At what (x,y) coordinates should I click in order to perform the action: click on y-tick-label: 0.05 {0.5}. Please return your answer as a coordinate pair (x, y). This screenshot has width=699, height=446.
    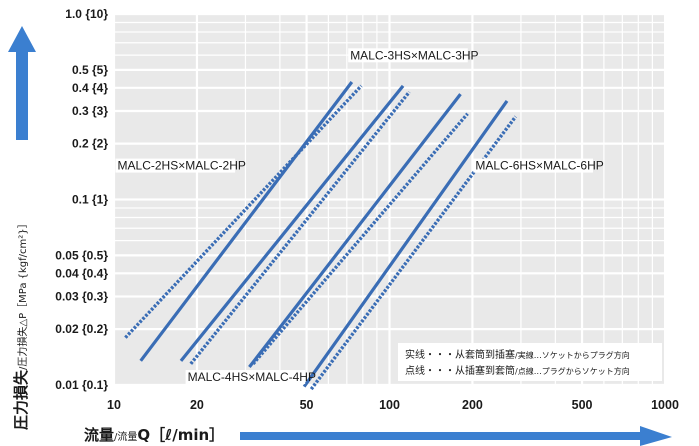
    Looking at the image, I should click on (81, 255).